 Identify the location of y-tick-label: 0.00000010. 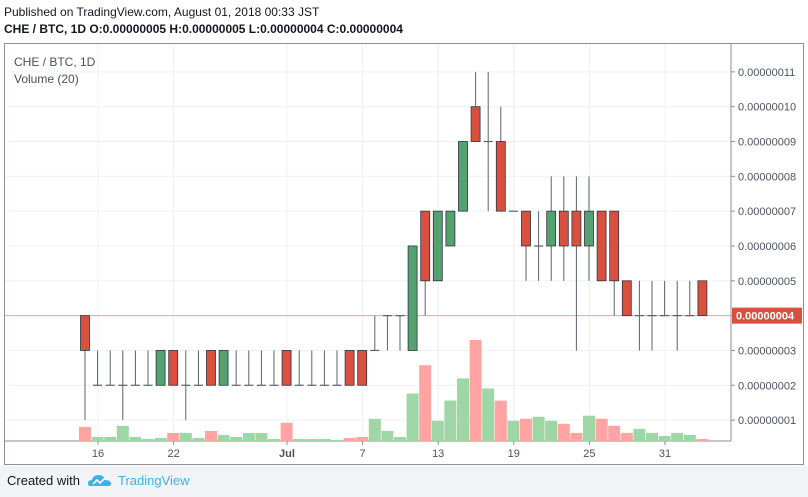
(767, 108).